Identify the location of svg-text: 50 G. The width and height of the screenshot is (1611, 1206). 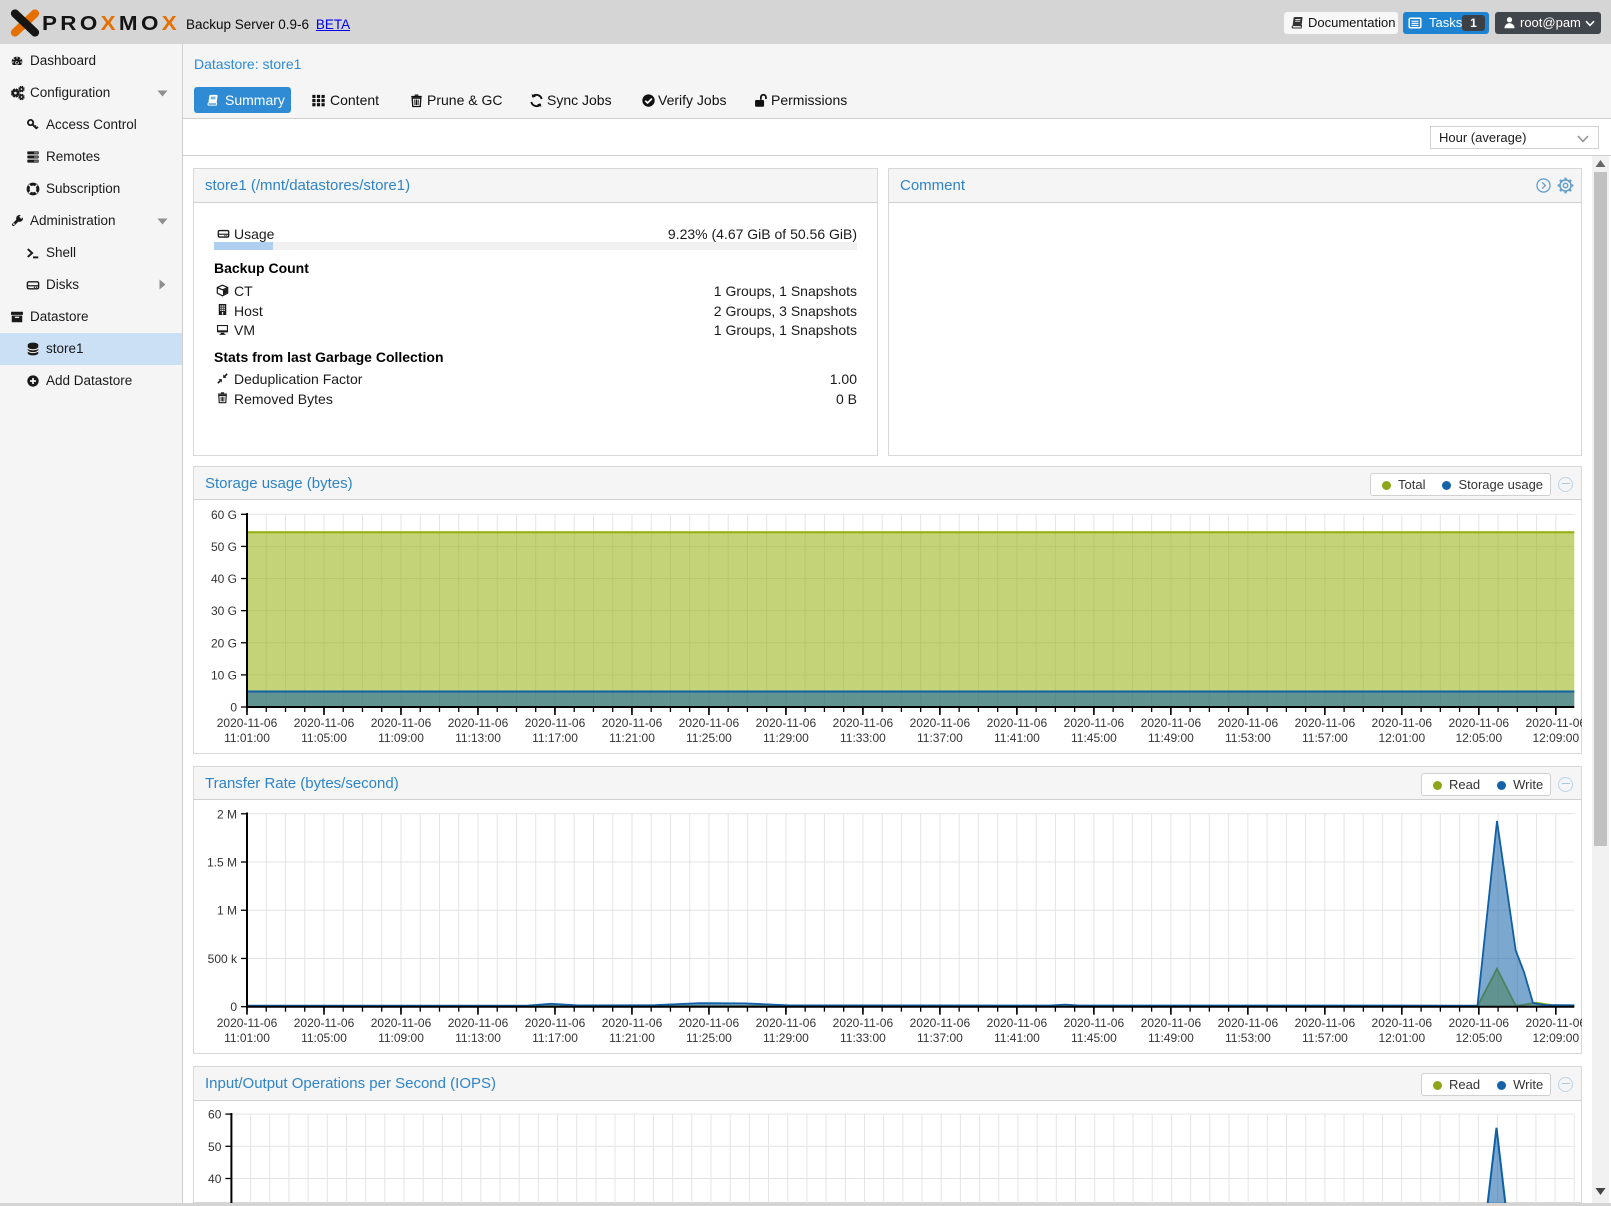
(224, 547).